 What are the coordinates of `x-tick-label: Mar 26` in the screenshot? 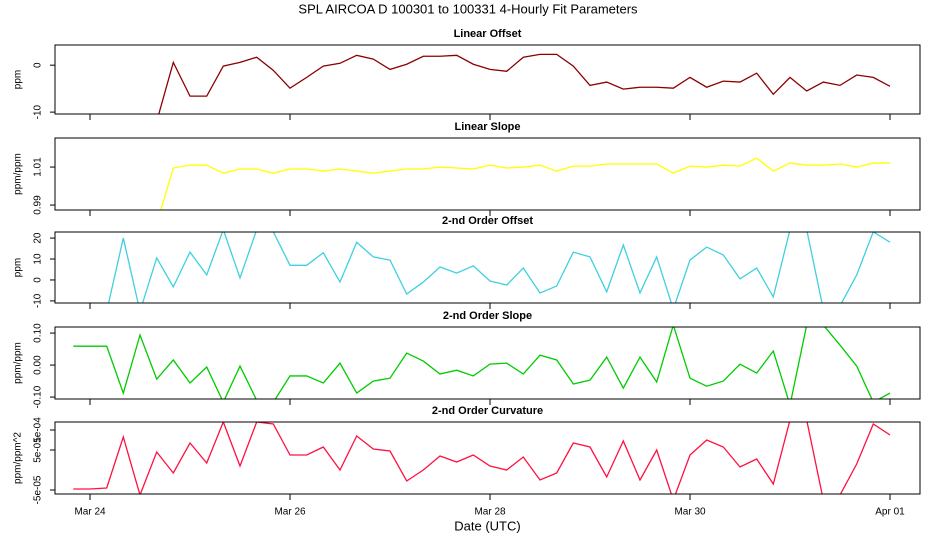 It's located at (290, 512).